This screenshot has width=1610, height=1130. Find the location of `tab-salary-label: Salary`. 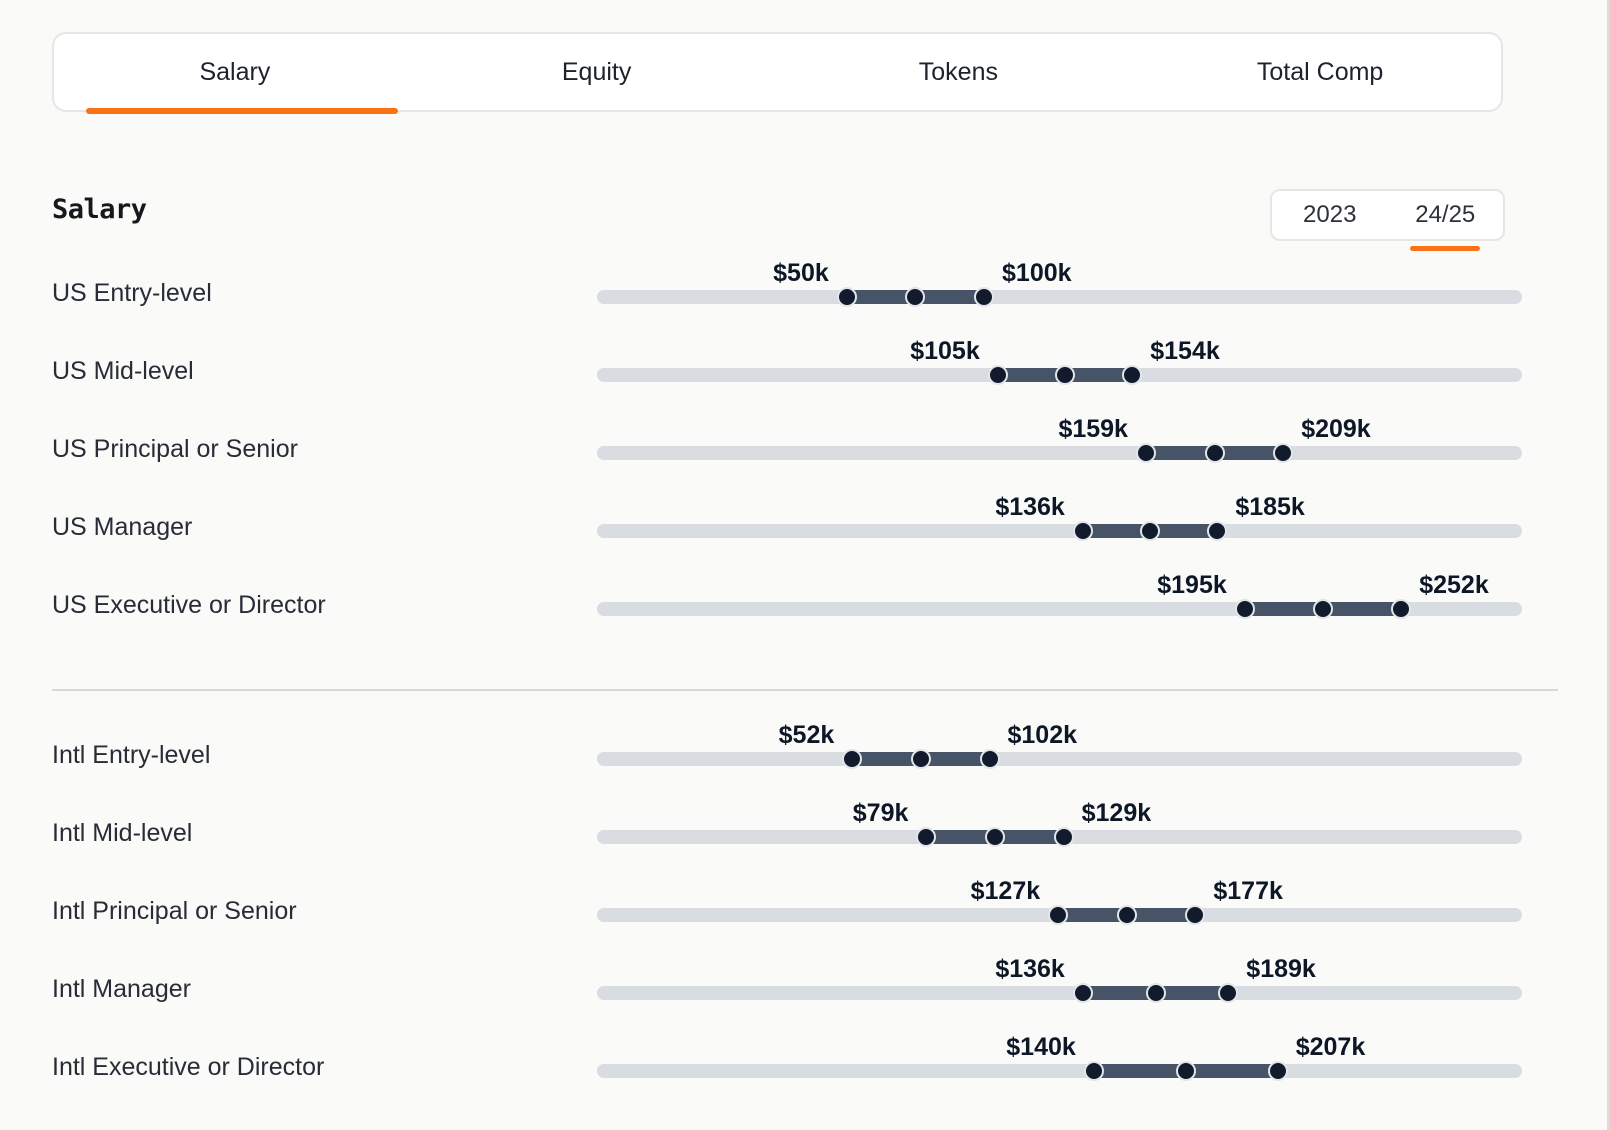

tab-salary-label: Salary is located at coordinates (235, 71).